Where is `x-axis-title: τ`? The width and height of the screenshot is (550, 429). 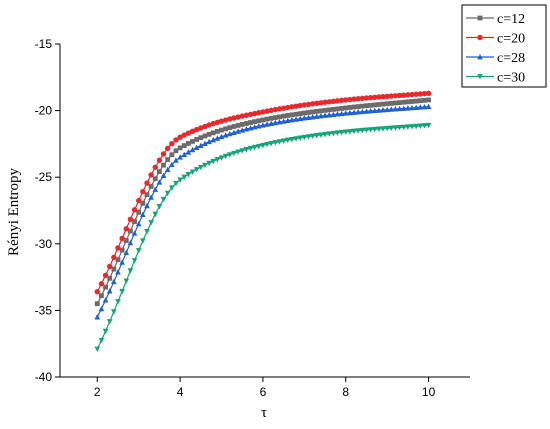
x-axis-title: τ is located at coordinates (264, 413).